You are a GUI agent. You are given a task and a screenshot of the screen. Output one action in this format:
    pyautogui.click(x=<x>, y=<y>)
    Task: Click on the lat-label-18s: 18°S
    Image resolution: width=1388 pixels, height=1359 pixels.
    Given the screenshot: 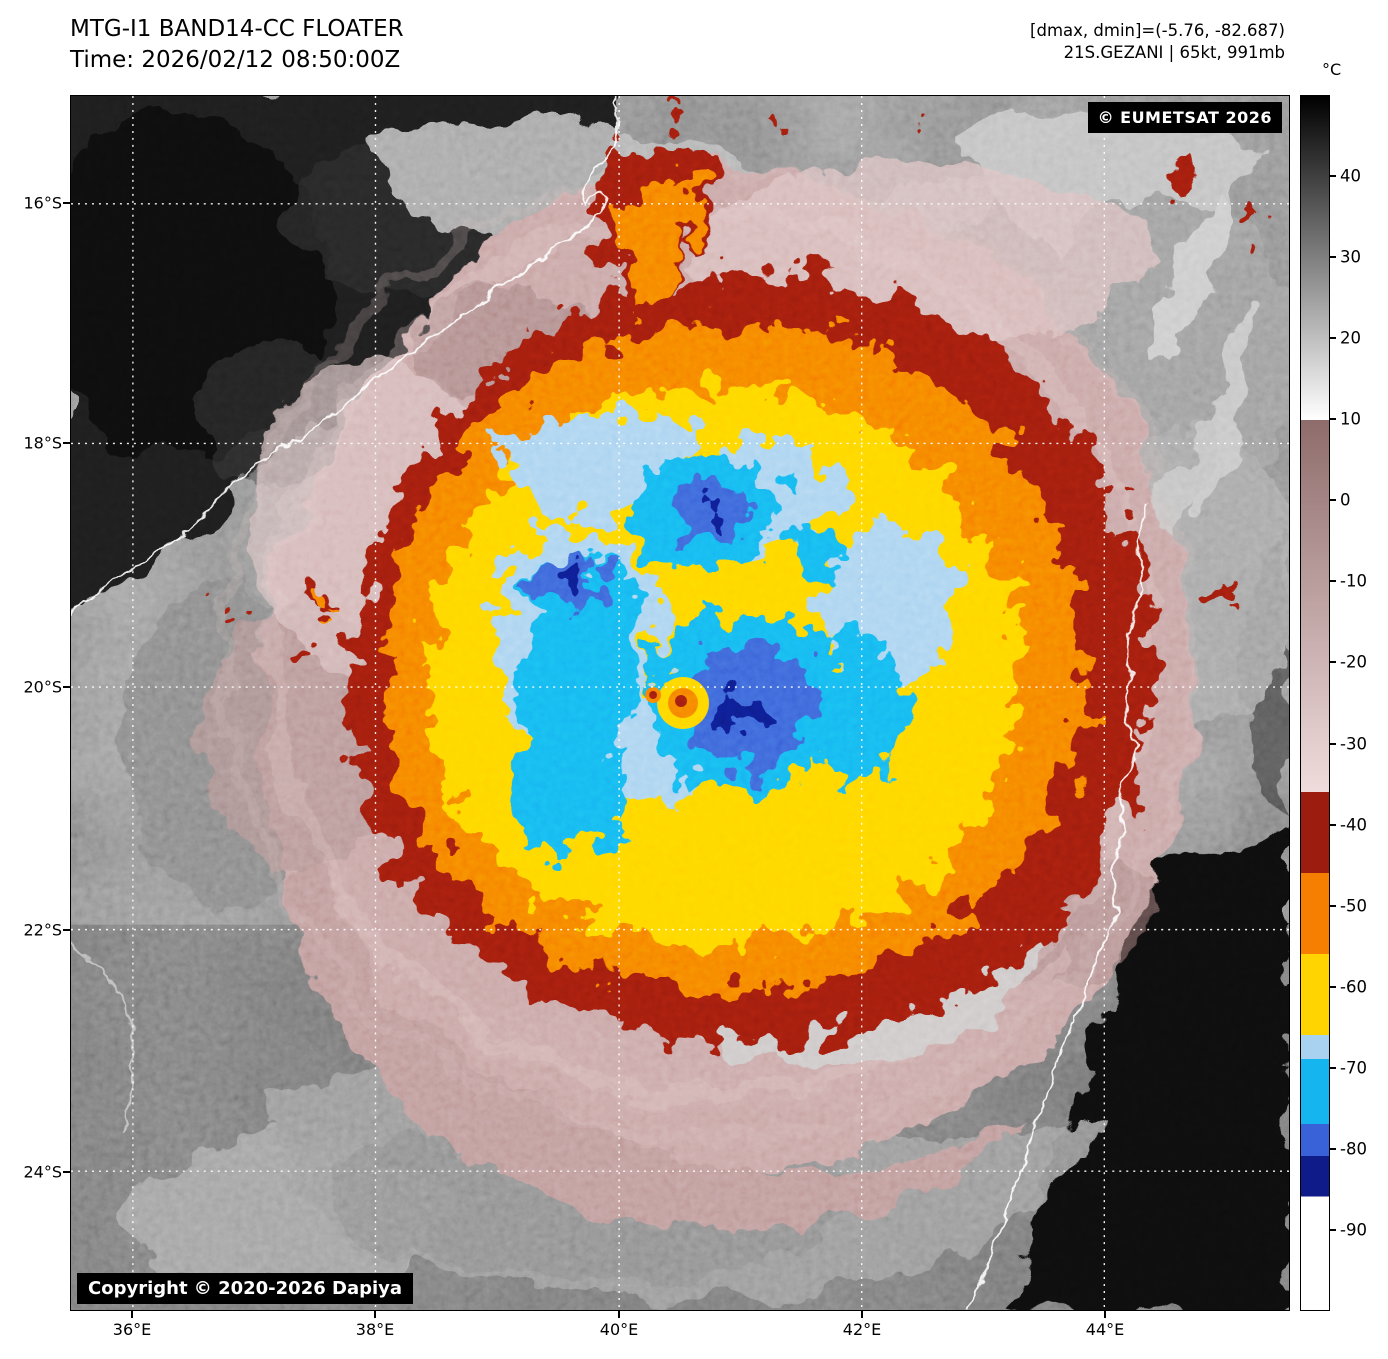 What is the action you would take?
    pyautogui.click(x=42, y=443)
    